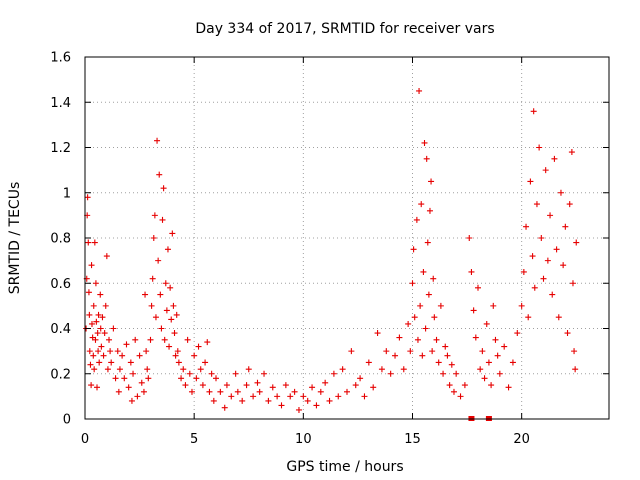 The width and height of the screenshot is (640, 480). Describe the element at coordinates (60, 284) in the screenshot. I see `y-tick-label: 0.6` at that location.